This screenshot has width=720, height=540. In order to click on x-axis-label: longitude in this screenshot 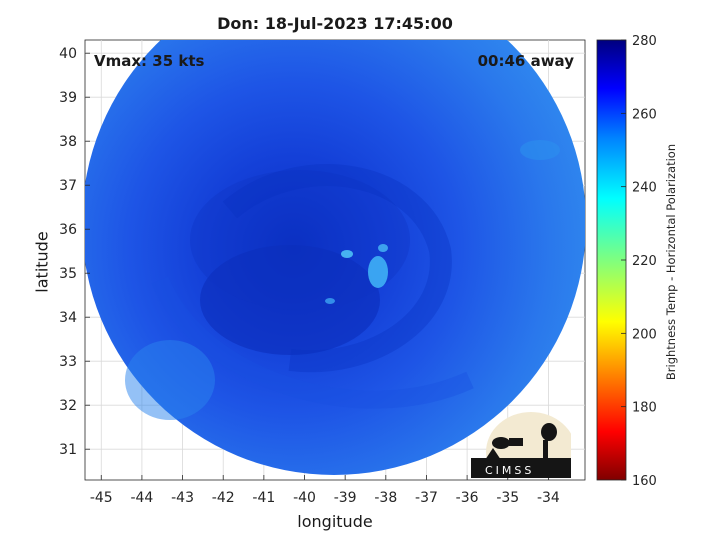, I will do `click(335, 521)`.